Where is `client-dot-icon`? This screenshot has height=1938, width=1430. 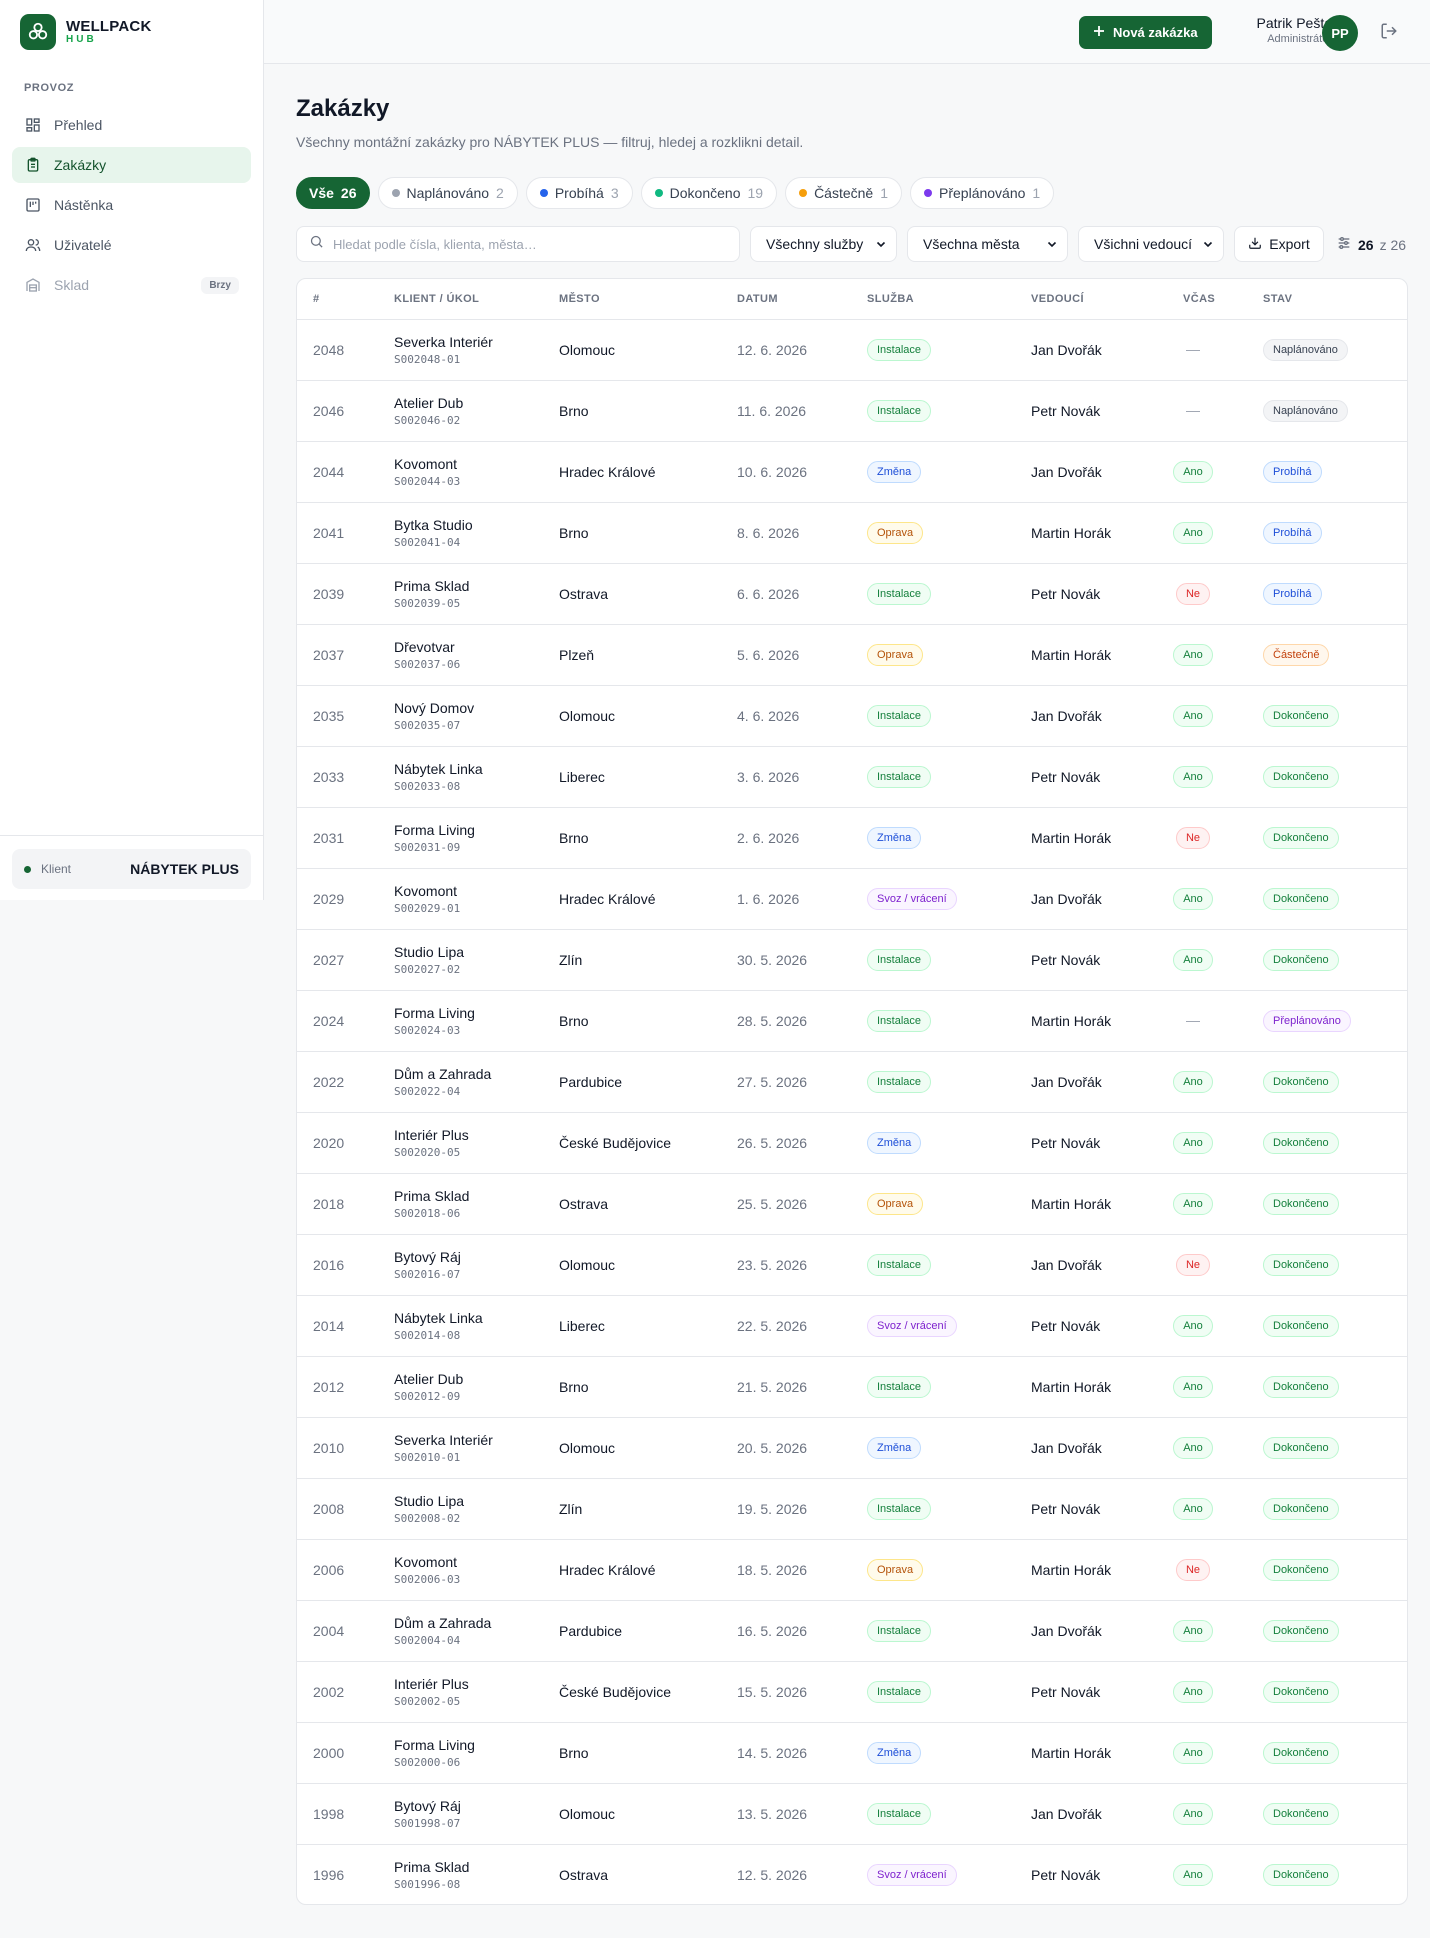
client-dot-icon is located at coordinates (27, 869).